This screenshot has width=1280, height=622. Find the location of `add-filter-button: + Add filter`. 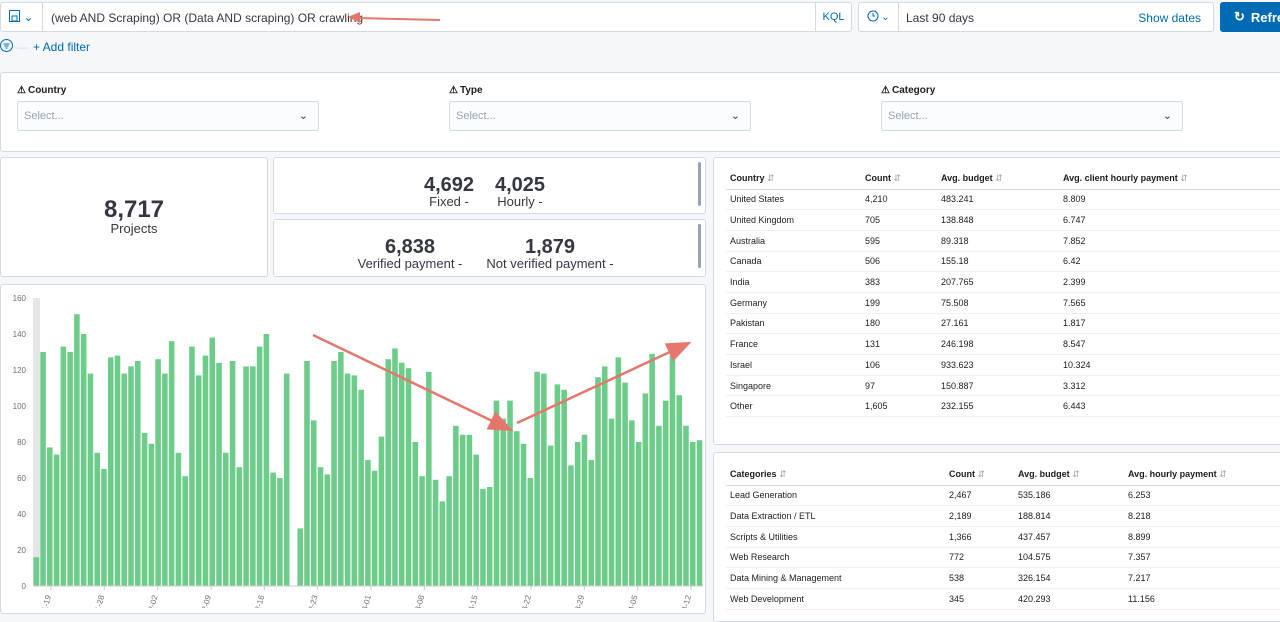

add-filter-button: + Add filter is located at coordinates (62, 47).